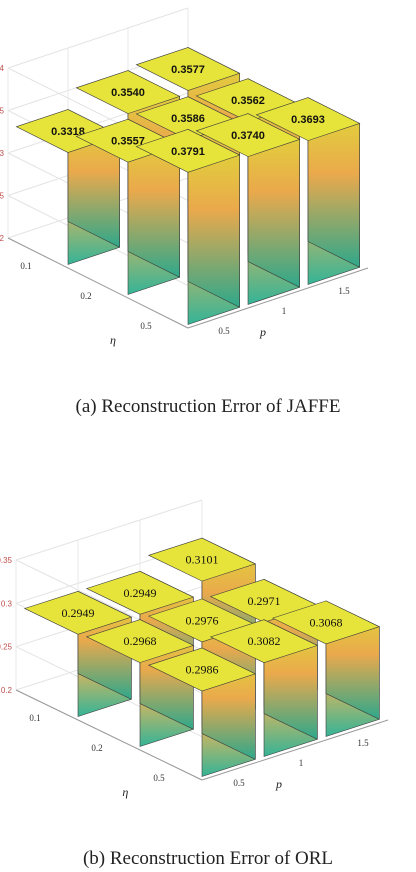 The width and height of the screenshot is (416, 872). I want to click on bar-value-label: 0.3791, so click(188, 152).